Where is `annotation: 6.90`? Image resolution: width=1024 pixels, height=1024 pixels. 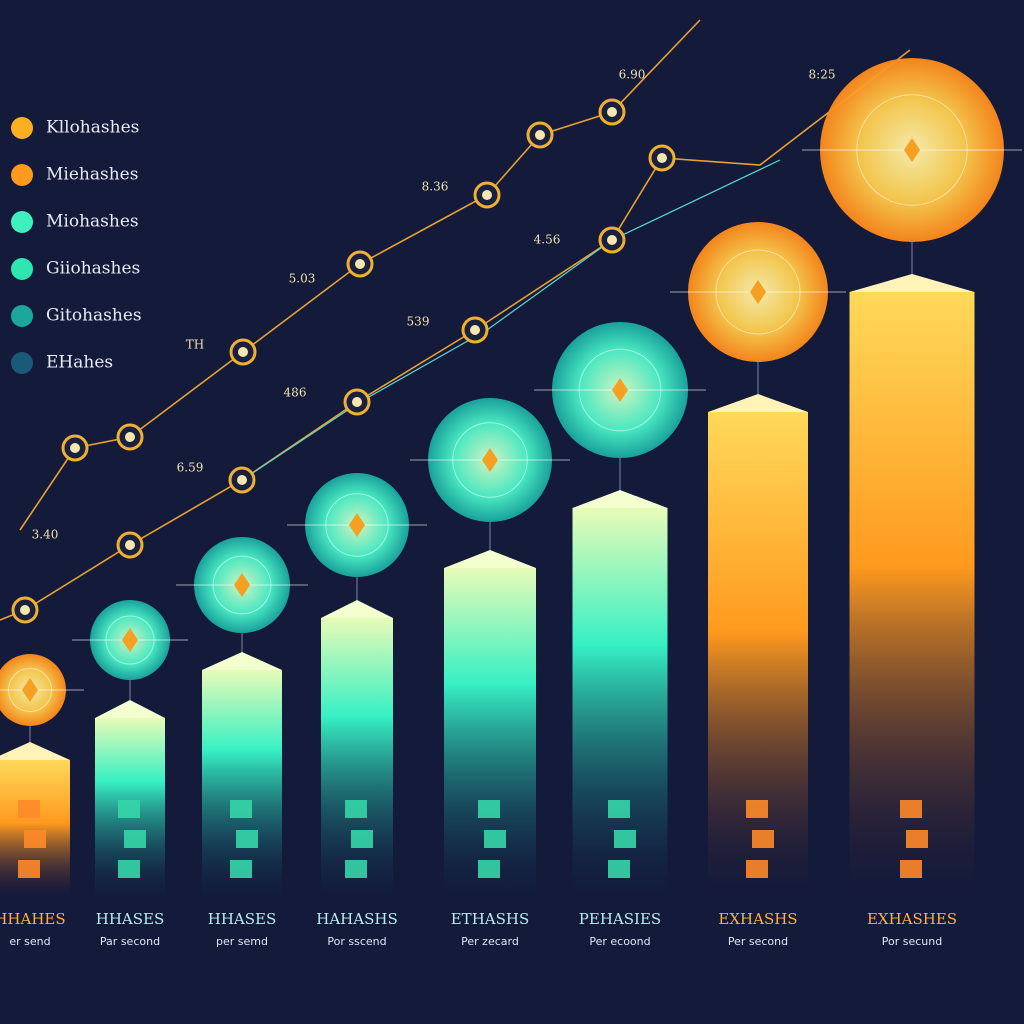 annotation: 6.90 is located at coordinates (632, 75).